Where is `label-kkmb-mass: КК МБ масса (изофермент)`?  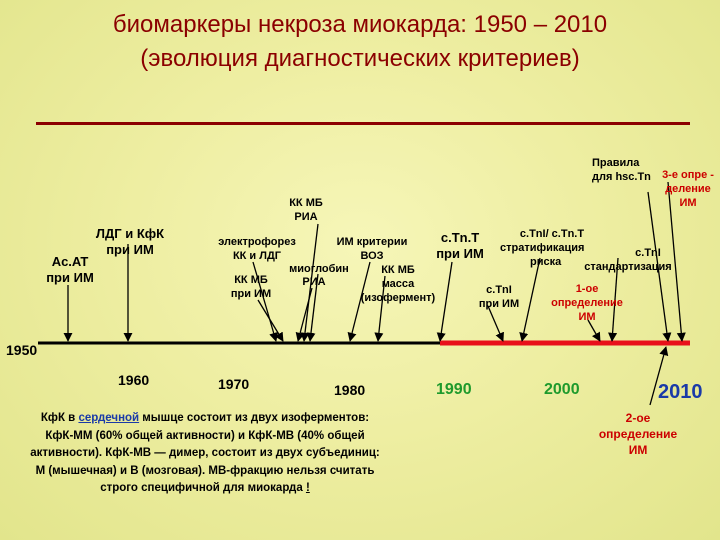 label-kkmb-mass: КК МБ масса (изофермент) is located at coordinates (398, 284).